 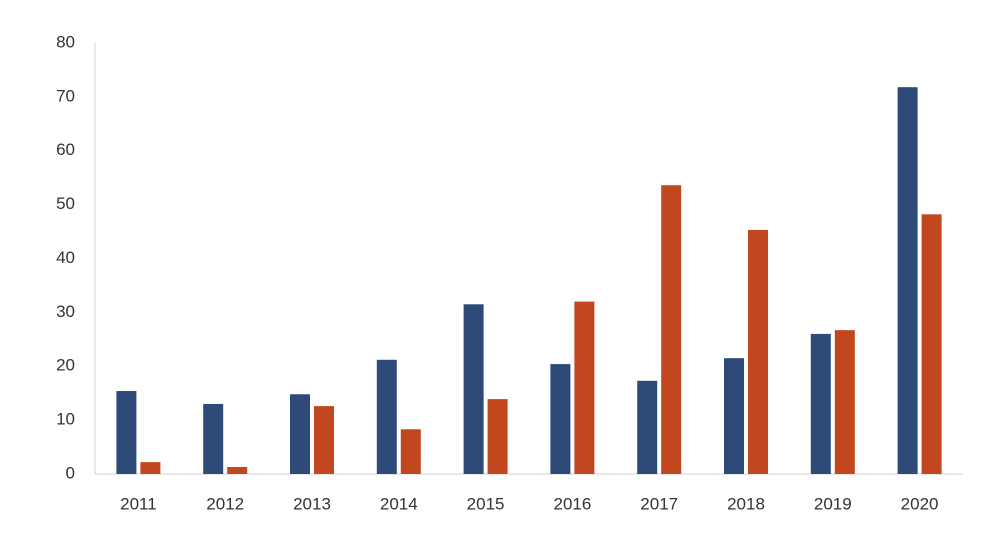 I want to click on y-tick-label: 60, so click(x=65, y=149).